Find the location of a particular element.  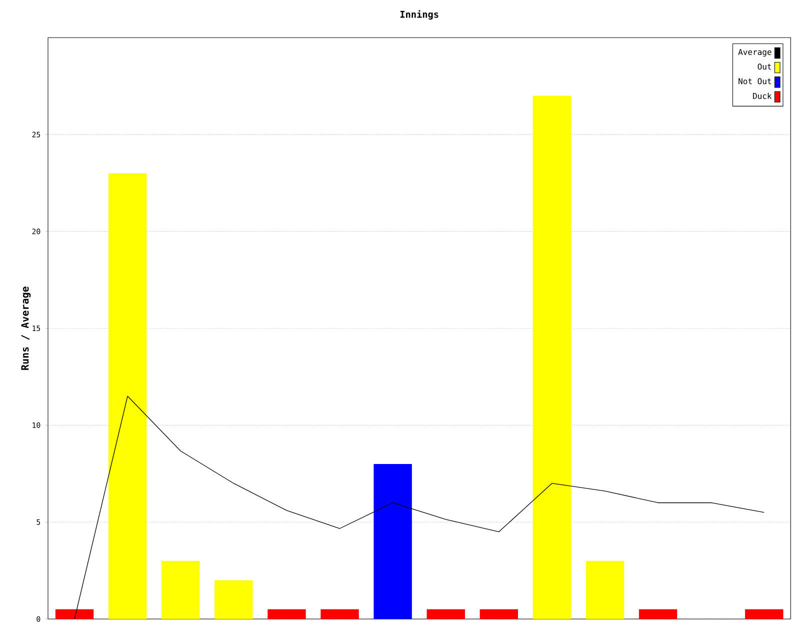

legend-label: Average is located at coordinates (755, 53).